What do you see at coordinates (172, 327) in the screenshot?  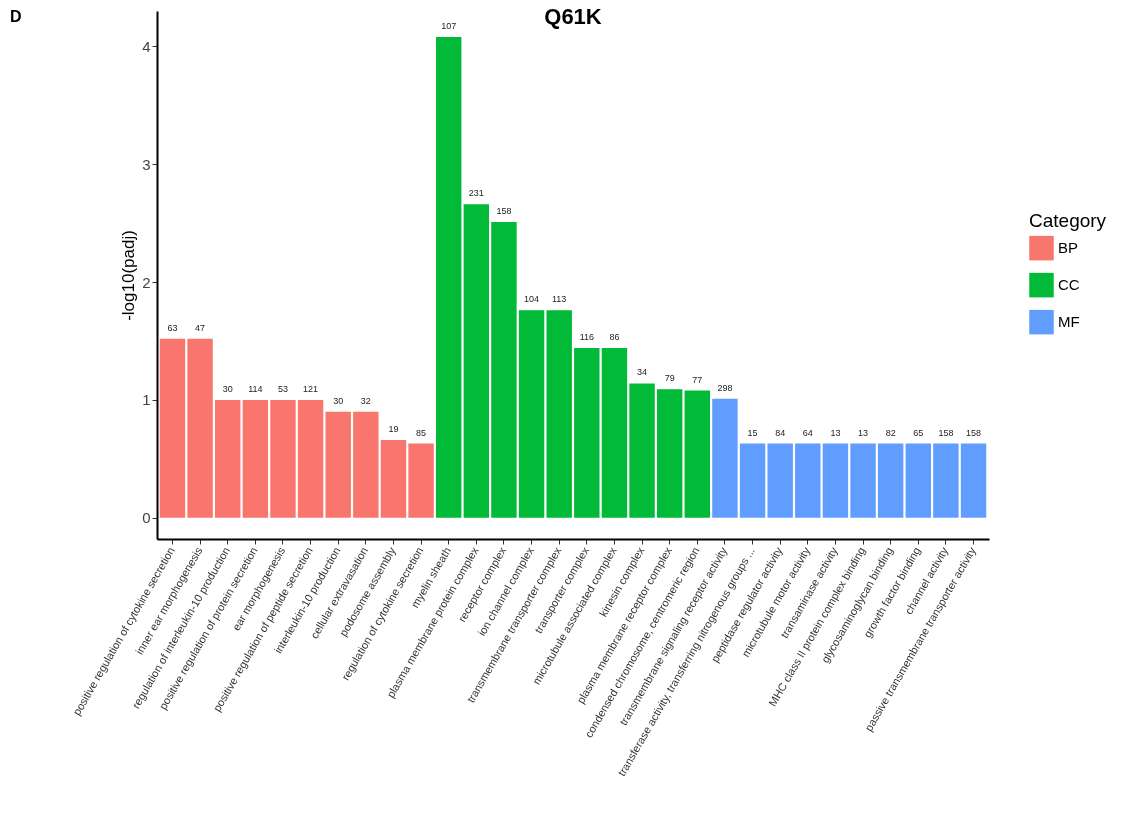 I see `annotation: 63` at bounding box center [172, 327].